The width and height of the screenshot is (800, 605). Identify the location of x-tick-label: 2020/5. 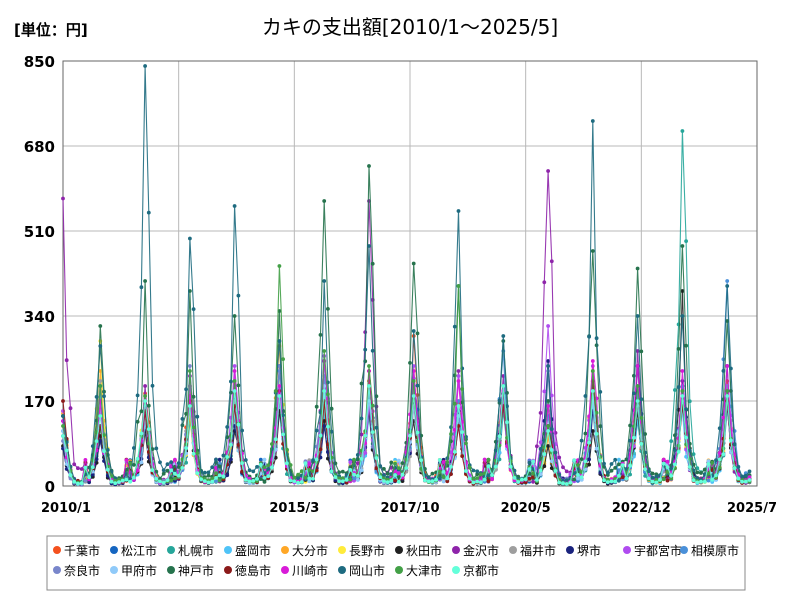
(526, 508).